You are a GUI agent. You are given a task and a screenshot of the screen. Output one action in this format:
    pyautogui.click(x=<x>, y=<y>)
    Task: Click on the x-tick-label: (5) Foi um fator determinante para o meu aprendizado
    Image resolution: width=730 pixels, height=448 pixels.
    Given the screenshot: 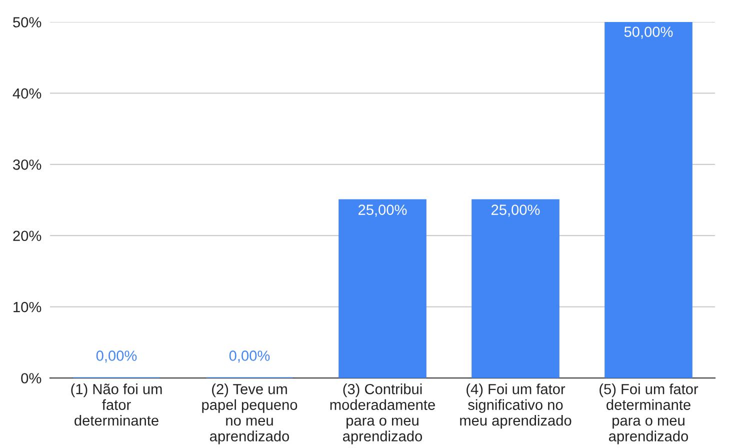 What is the action you would take?
    pyautogui.click(x=649, y=414)
    